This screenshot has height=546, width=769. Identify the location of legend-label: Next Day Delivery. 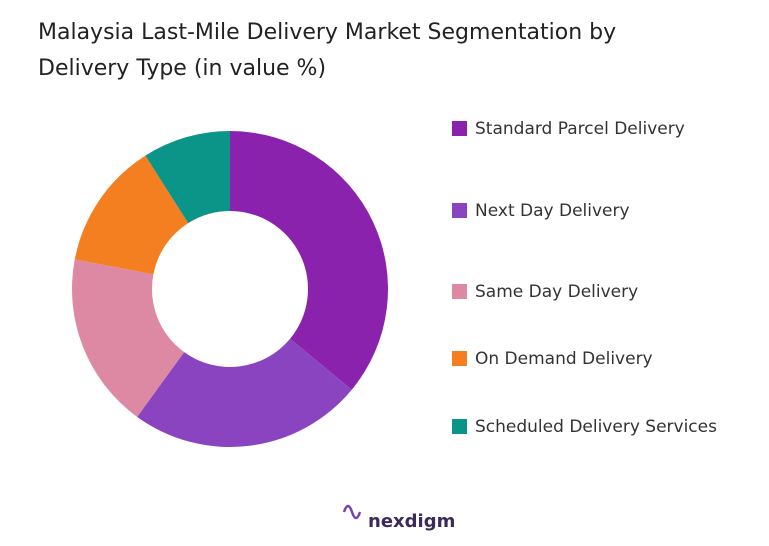
(552, 211).